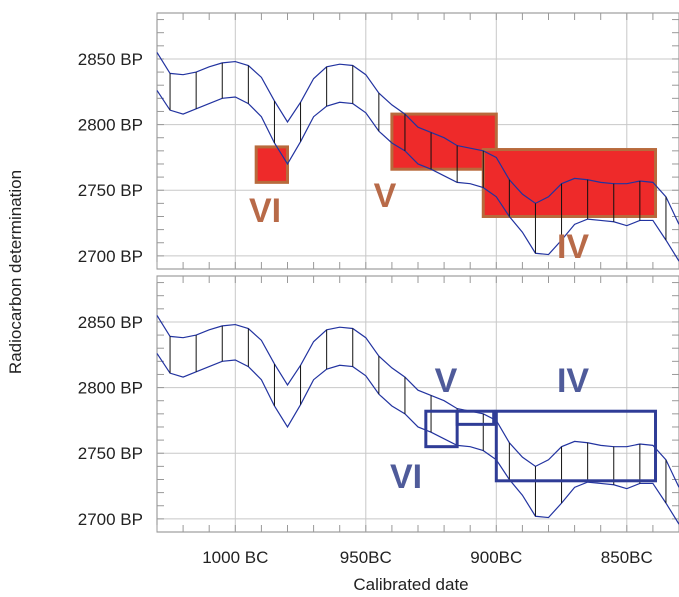 The height and width of the screenshot is (597, 679). Describe the element at coordinates (410, 584) in the screenshot. I see `x-axis-title: Calibrated date` at that location.